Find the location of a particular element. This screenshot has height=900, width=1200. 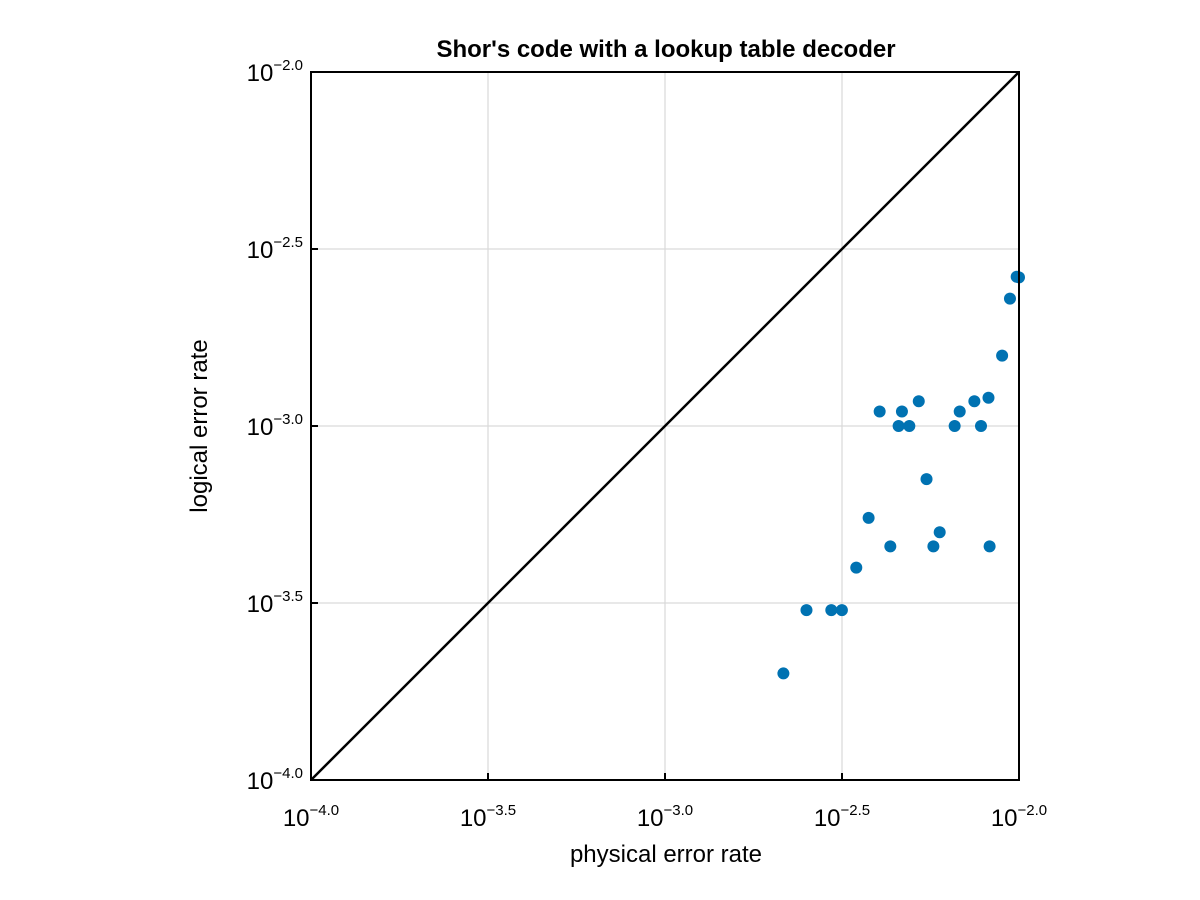

x-tick-labels: 10−4.0 10−3.5 10−3.0 10−2.5 10−2.0 is located at coordinates (665, 817).